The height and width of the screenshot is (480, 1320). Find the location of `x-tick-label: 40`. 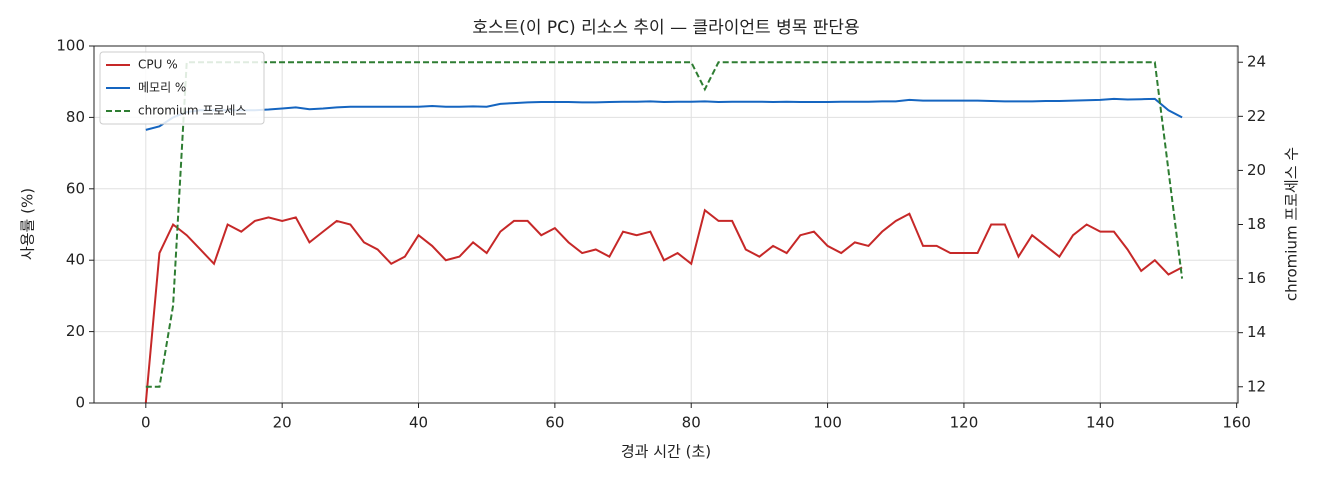

x-tick-label: 40 is located at coordinates (418, 423).